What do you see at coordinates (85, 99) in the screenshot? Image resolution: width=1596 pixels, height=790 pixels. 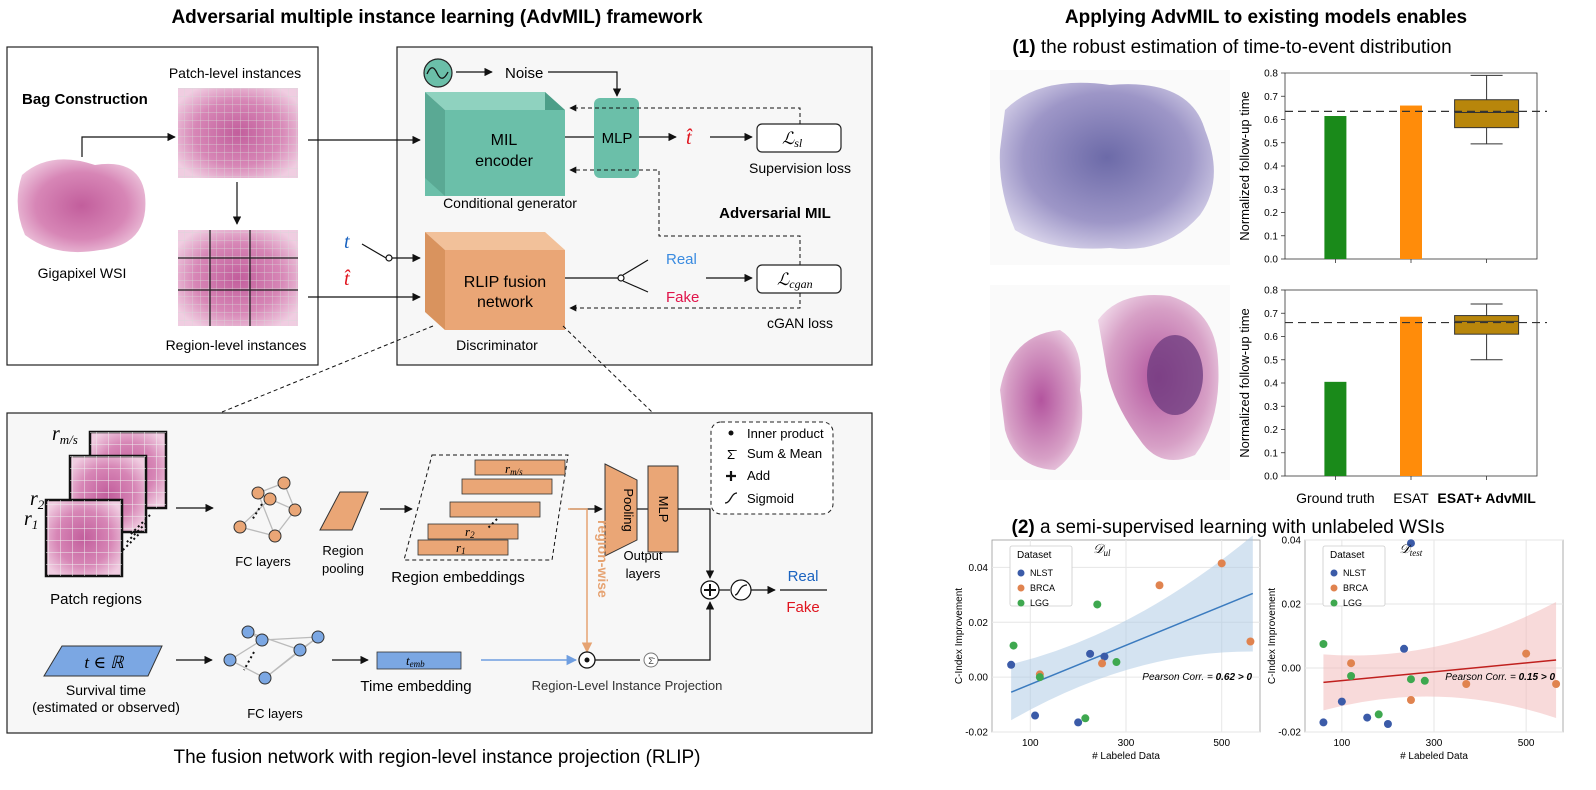 I see `bag-construction-label: Bag Construction` at bounding box center [85, 99].